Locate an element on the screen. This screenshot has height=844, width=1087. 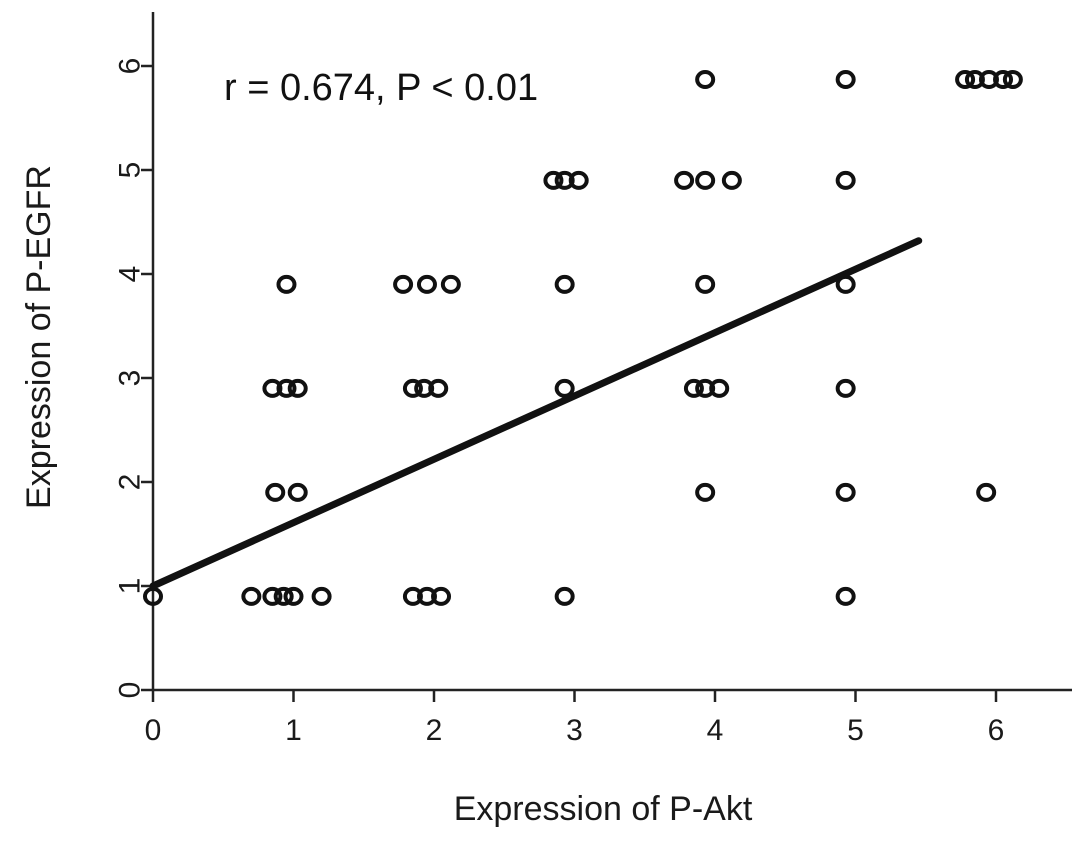
y-tick-label: 3 is located at coordinates (130, 378).